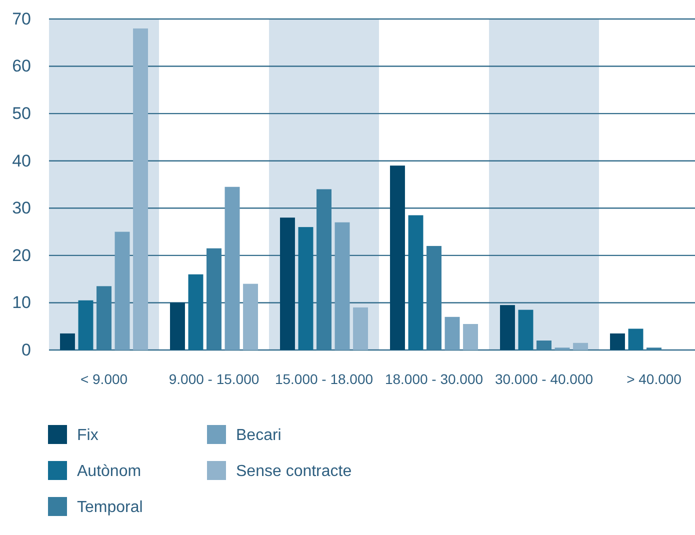 This screenshot has height=535, width=695. Describe the element at coordinates (21, 66) in the screenshot. I see `y-tick-label: 60` at that location.